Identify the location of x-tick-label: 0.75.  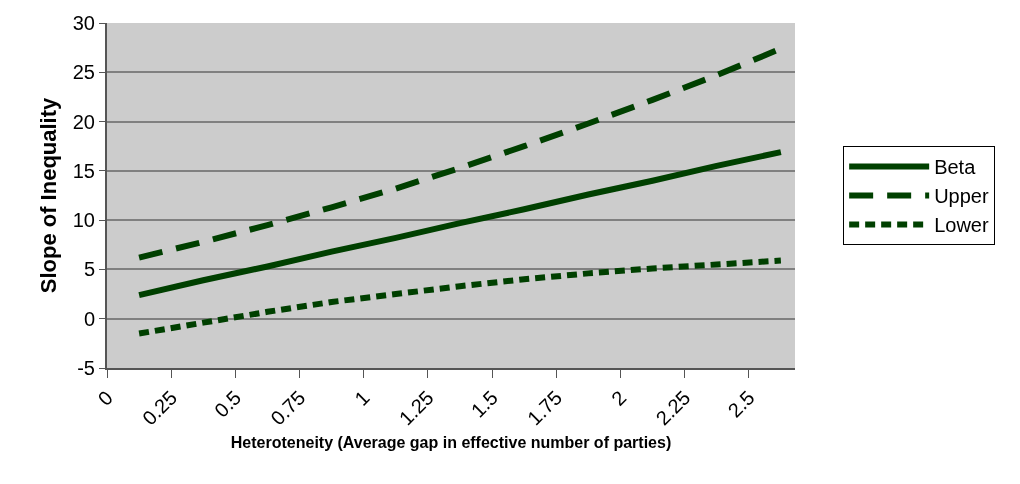
(288, 408).